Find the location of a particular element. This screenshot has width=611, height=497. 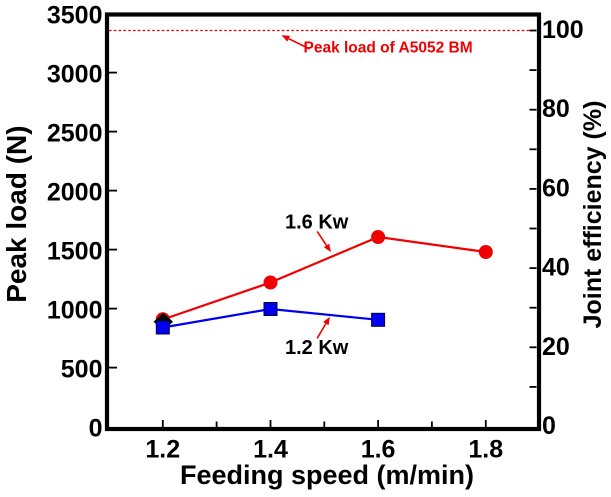

svg-text: 60 is located at coordinates (556, 188).